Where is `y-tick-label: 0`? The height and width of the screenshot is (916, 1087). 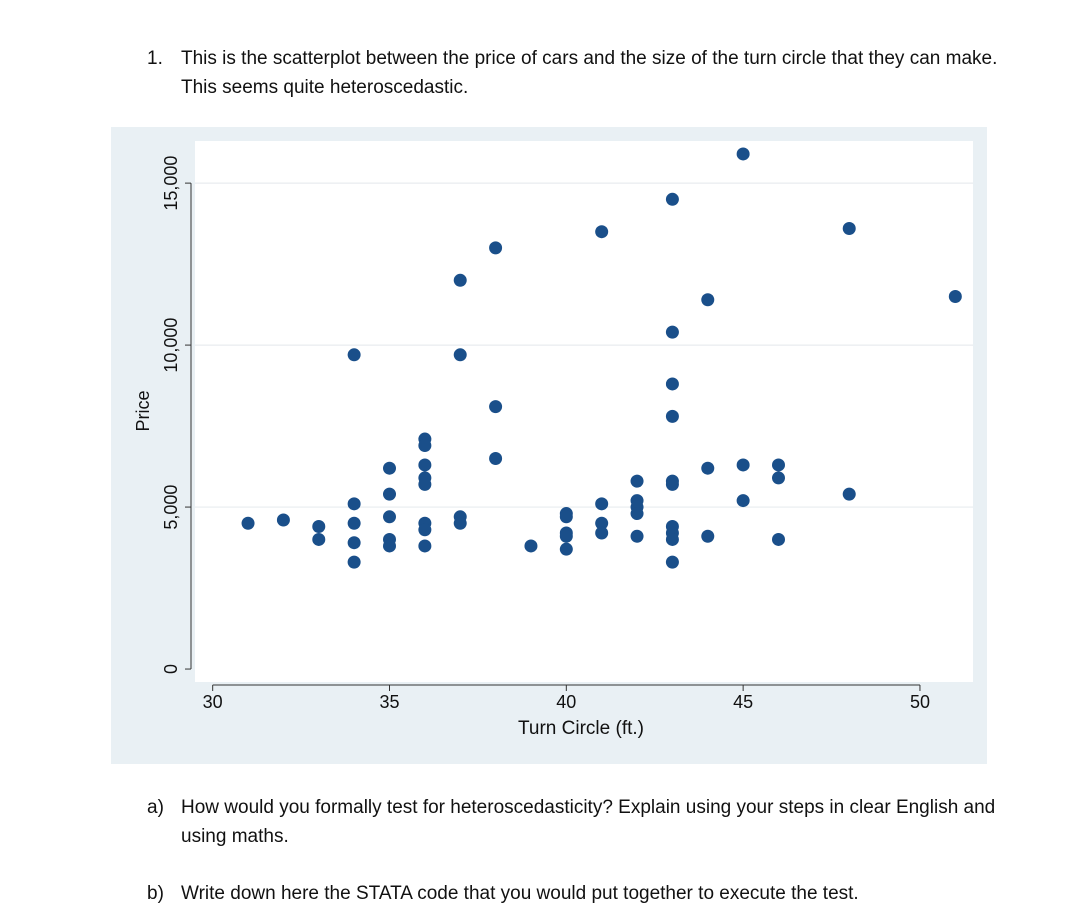
y-tick-label: 0 is located at coordinates (171, 669).